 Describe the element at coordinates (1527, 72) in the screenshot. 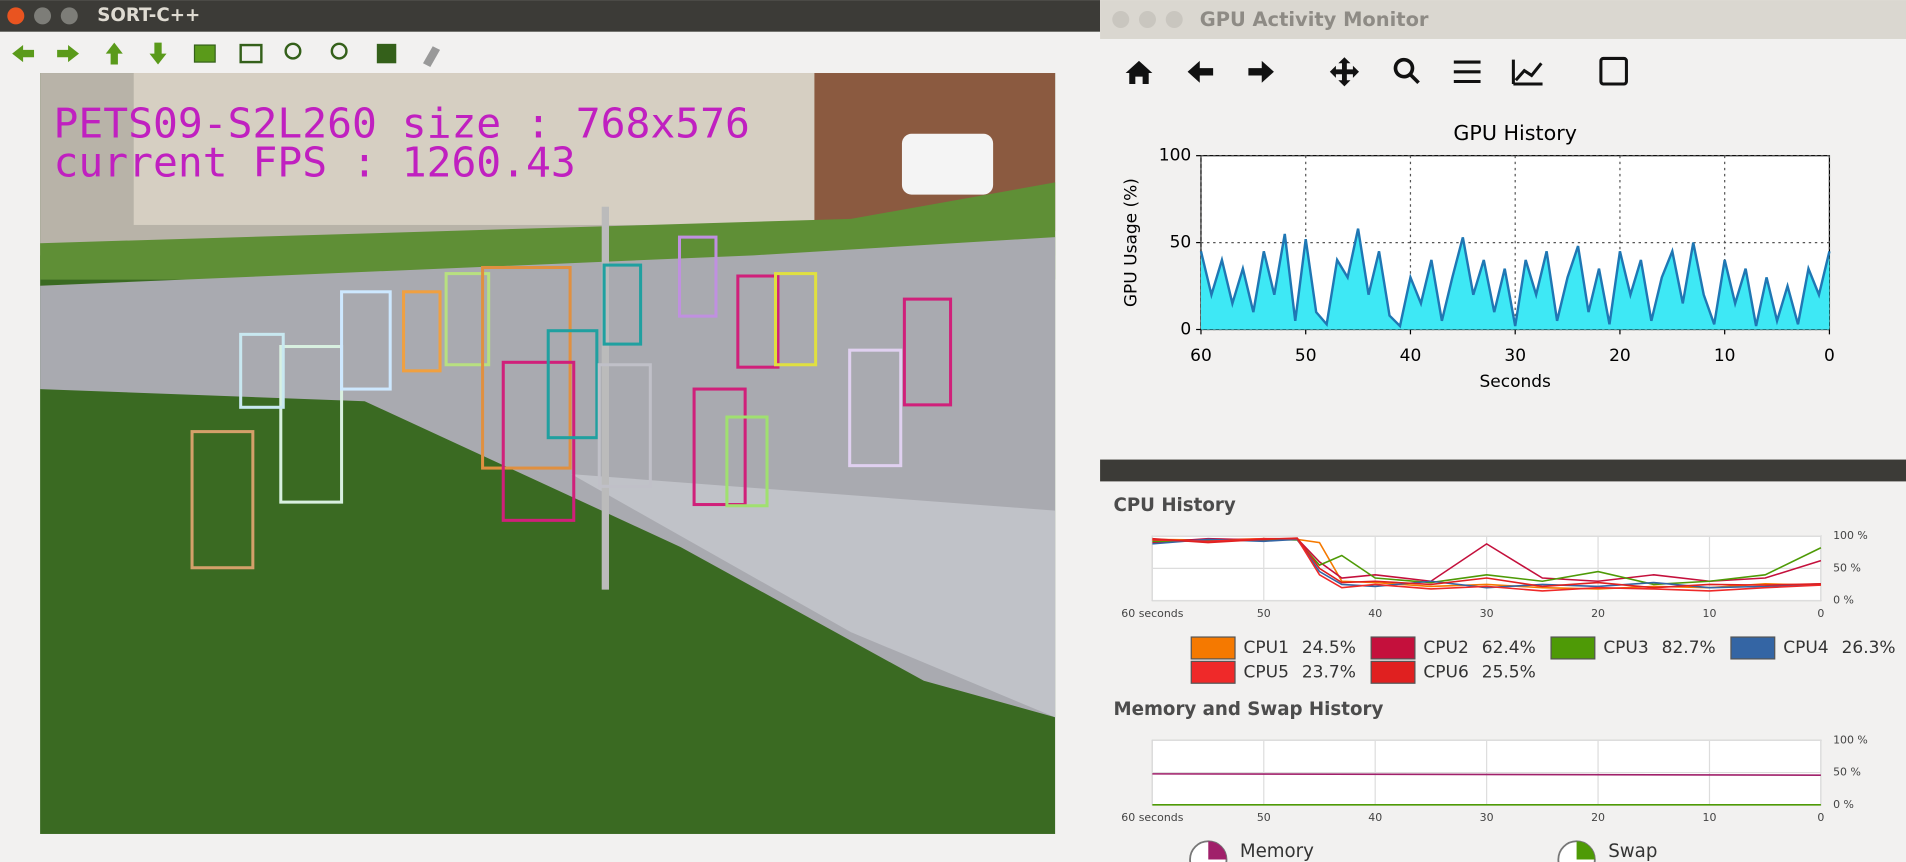

I see `edit-icon` at that location.